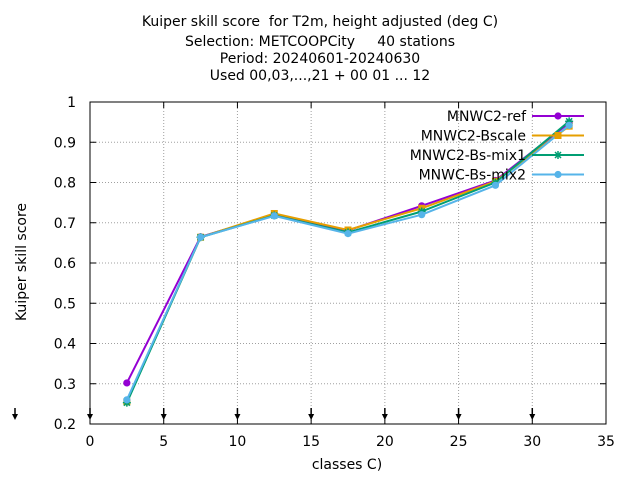 This screenshot has height=480, width=640. Describe the element at coordinates (71, 103) in the screenshot. I see `y-tick-label: 1` at that location.